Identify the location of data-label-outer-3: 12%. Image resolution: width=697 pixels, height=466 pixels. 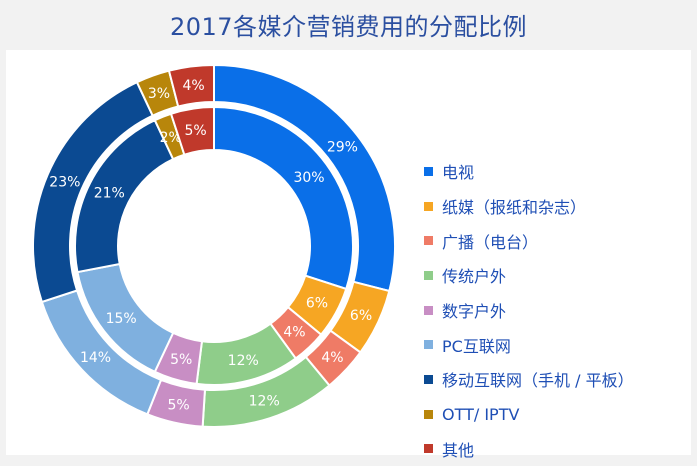
(264, 402).